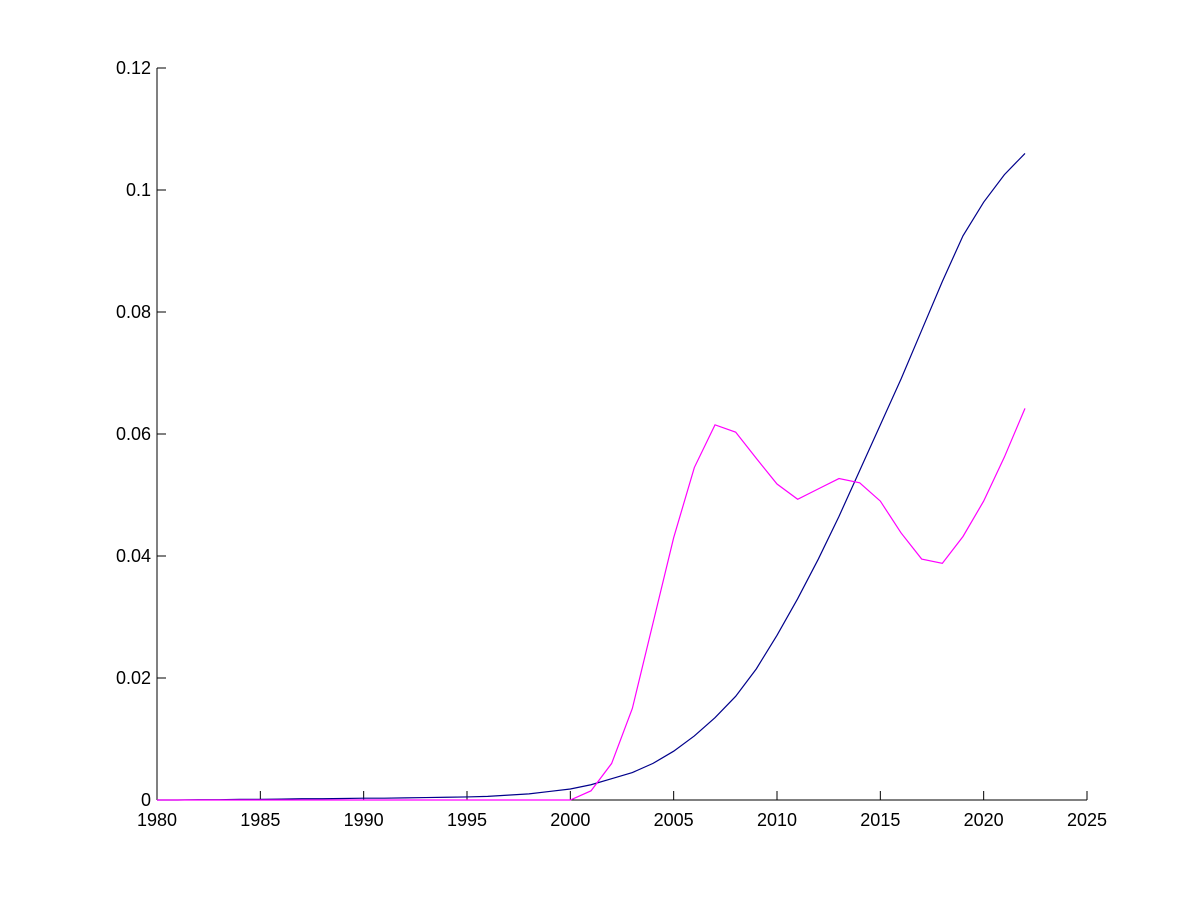 The width and height of the screenshot is (1200, 900). I want to click on y-tick-label: 0, so click(146, 800).